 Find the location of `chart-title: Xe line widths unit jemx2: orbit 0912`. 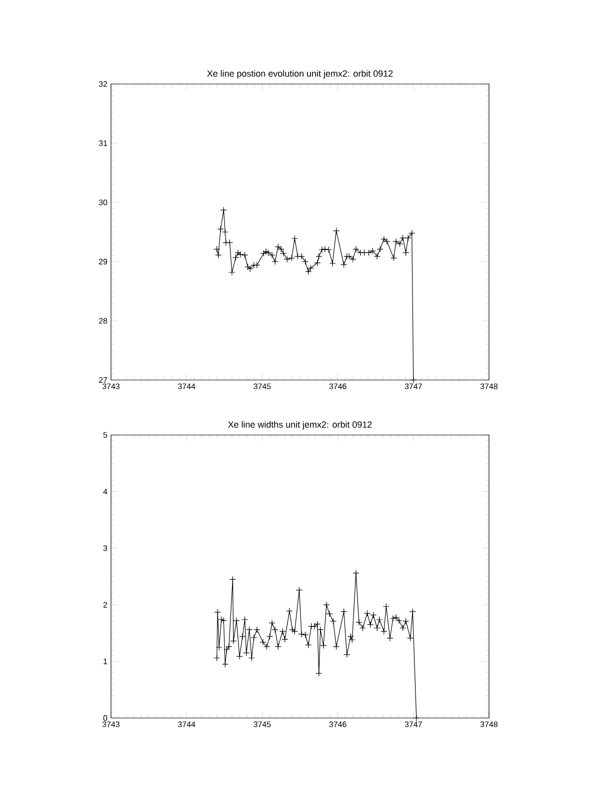

chart-title: Xe line widths unit jemx2: orbit 0912 is located at coordinates (300, 425).